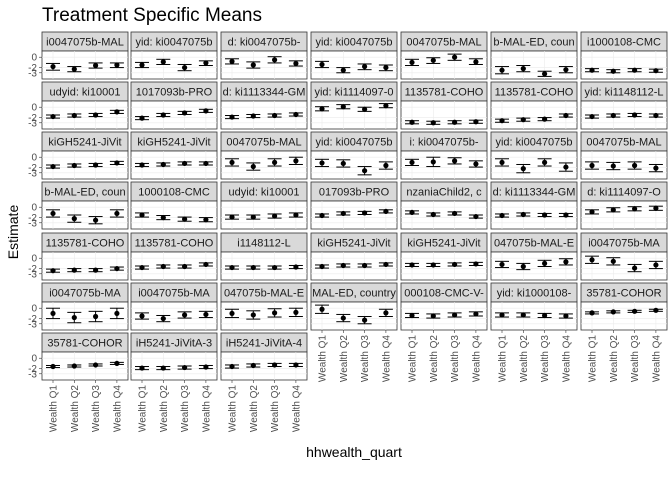 The height and width of the screenshot is (480, 672). Describe the element at coordinates (13, 232) in the screenshot. I see `y-axis-title: Estimate` at that location.